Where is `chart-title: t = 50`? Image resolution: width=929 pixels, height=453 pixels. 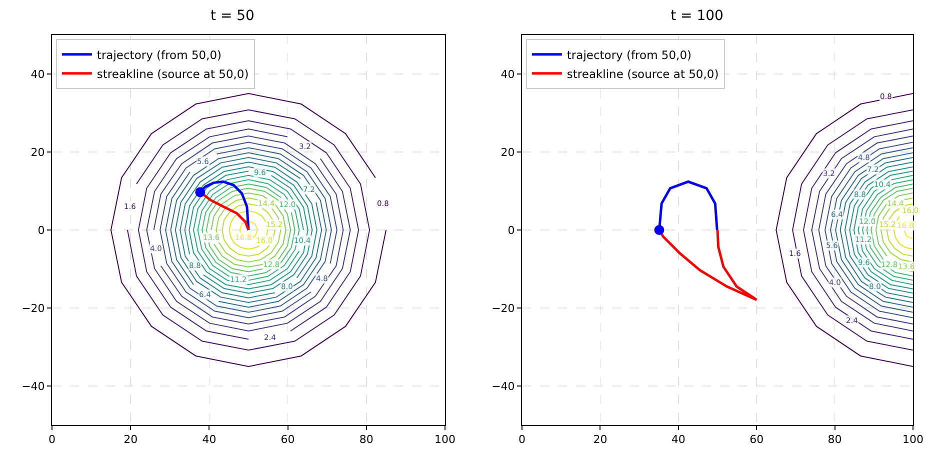 chart-title: t = 50 is located at coordinates (232, 16).